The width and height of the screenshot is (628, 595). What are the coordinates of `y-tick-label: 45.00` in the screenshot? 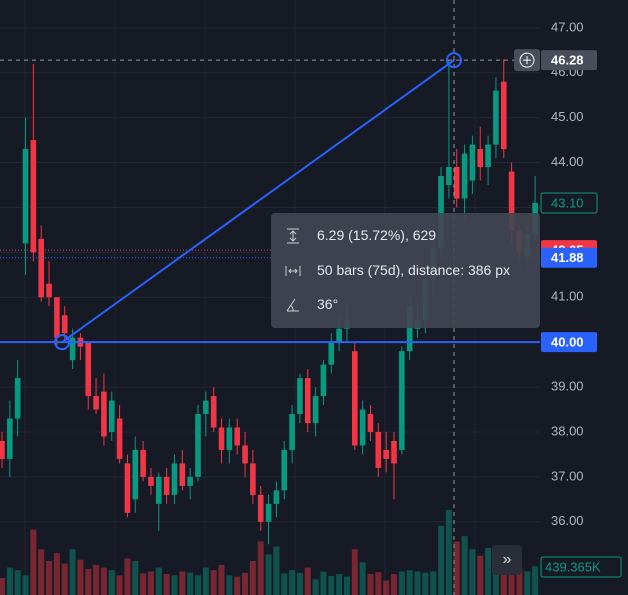 It's located at (567, 116).